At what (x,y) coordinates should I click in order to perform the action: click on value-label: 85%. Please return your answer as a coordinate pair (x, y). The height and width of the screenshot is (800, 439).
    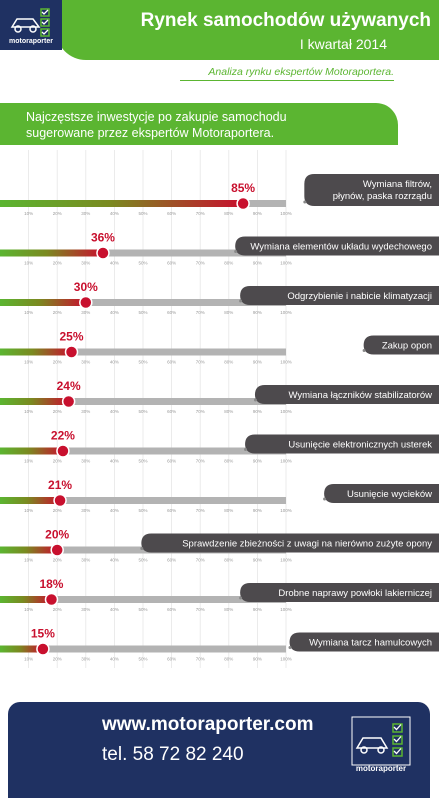
    Looking at the image, I should click on (243, 188).